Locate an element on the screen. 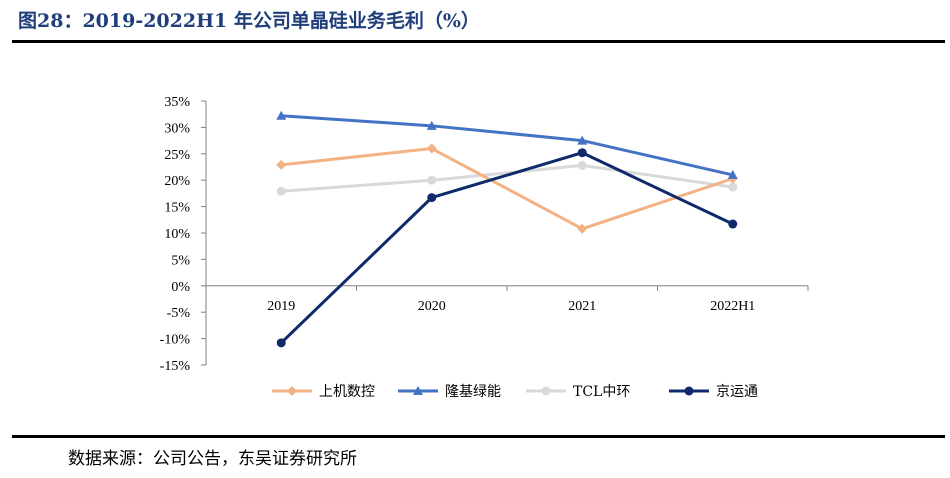  x-tick-label: 2020 is located at coordinates (432, 306).